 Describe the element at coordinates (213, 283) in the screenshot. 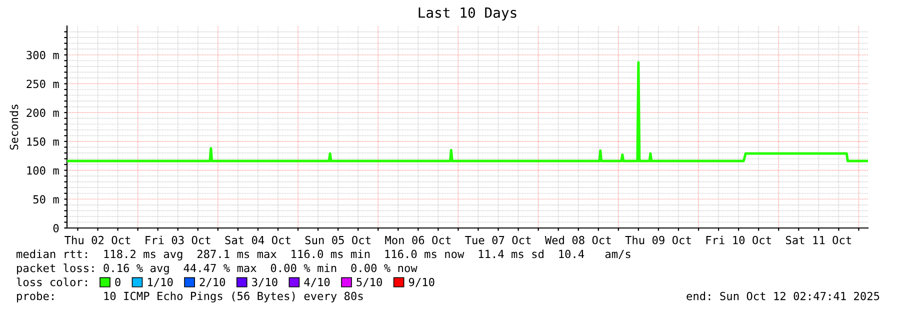

I see `legend-label: 2/10` at that location.